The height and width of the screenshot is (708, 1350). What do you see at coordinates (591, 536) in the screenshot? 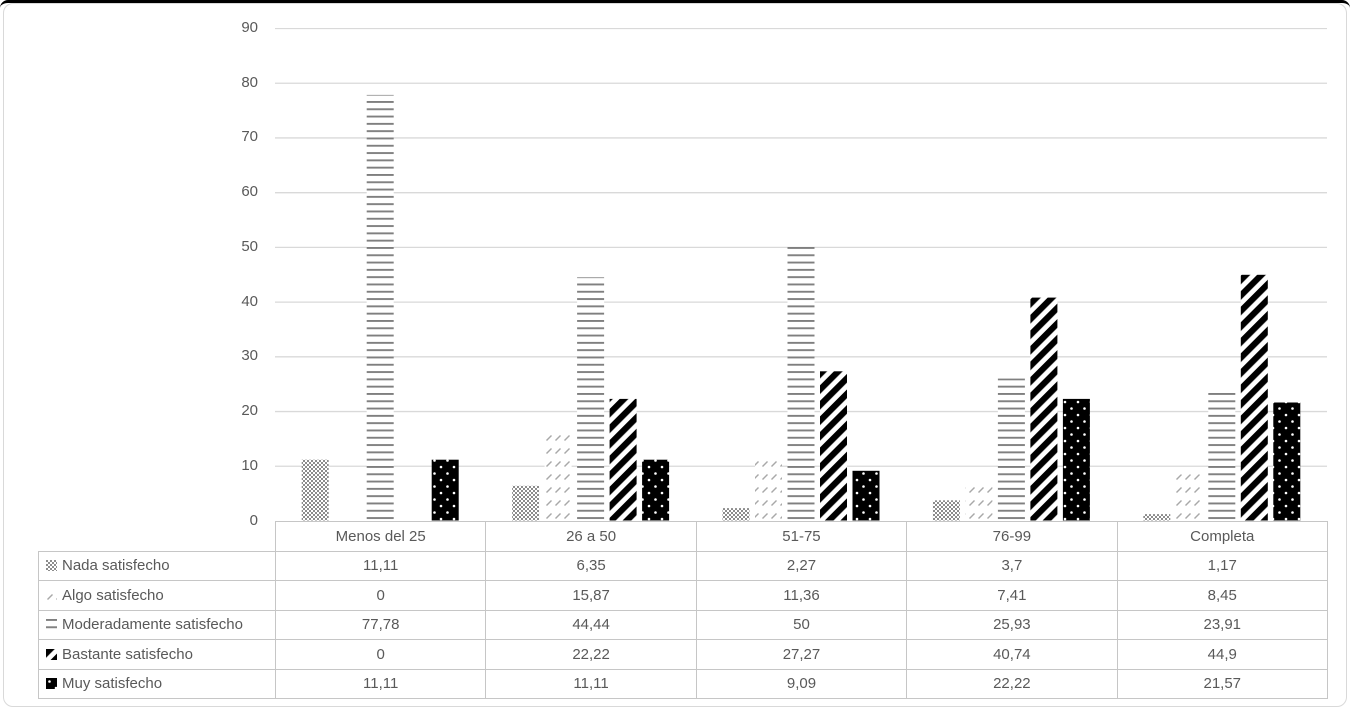
I see `category-header: 26 a 50` at bounding box center [591, 536].